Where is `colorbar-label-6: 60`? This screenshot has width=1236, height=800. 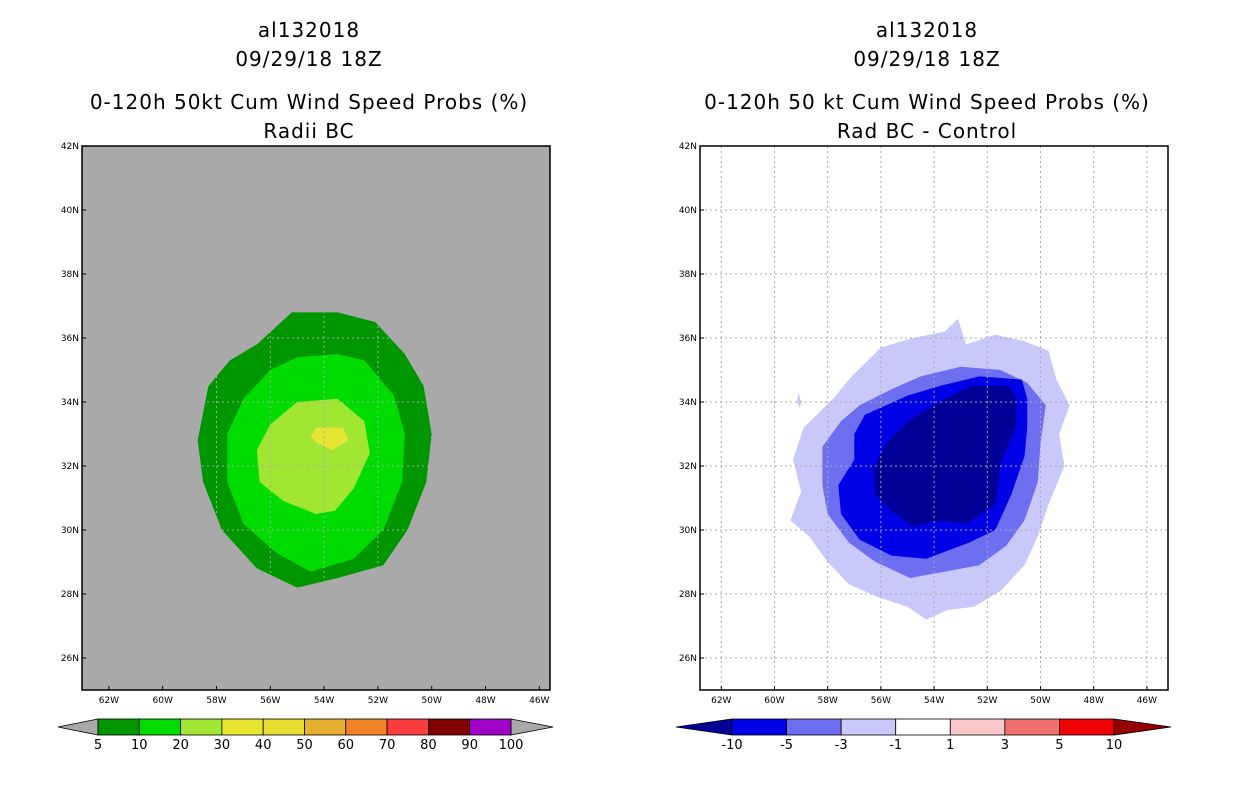 colorbar-label-6: 60 is located at coordinates (346, 745).